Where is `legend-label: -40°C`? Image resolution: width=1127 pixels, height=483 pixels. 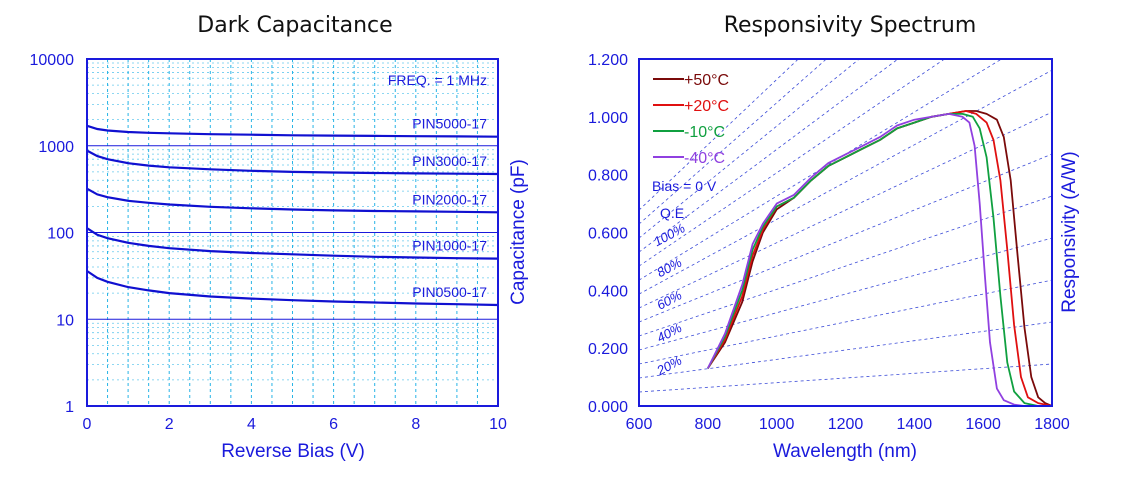 legend-label: -40°C is located at coordinates (704, 158).